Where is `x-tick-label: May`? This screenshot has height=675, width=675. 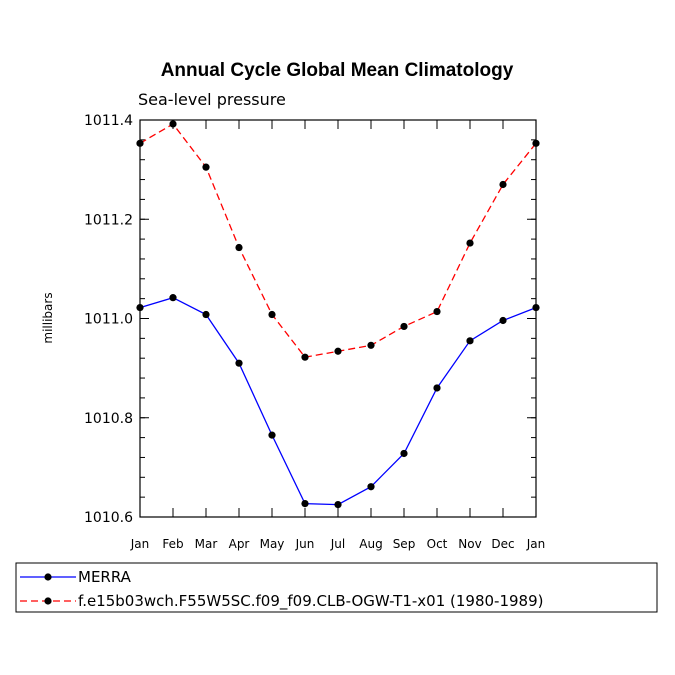 x-tick-label: May is located at coordinates (272, 544).